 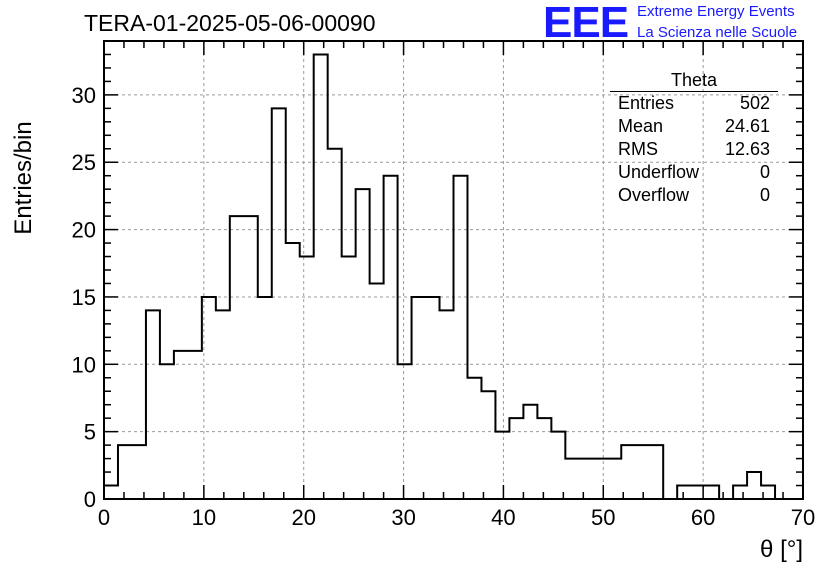 What do you see at coordinates (654, 195) in the screenshot?
I see `stats-label: Overflow` at bounding box center [654, 195].